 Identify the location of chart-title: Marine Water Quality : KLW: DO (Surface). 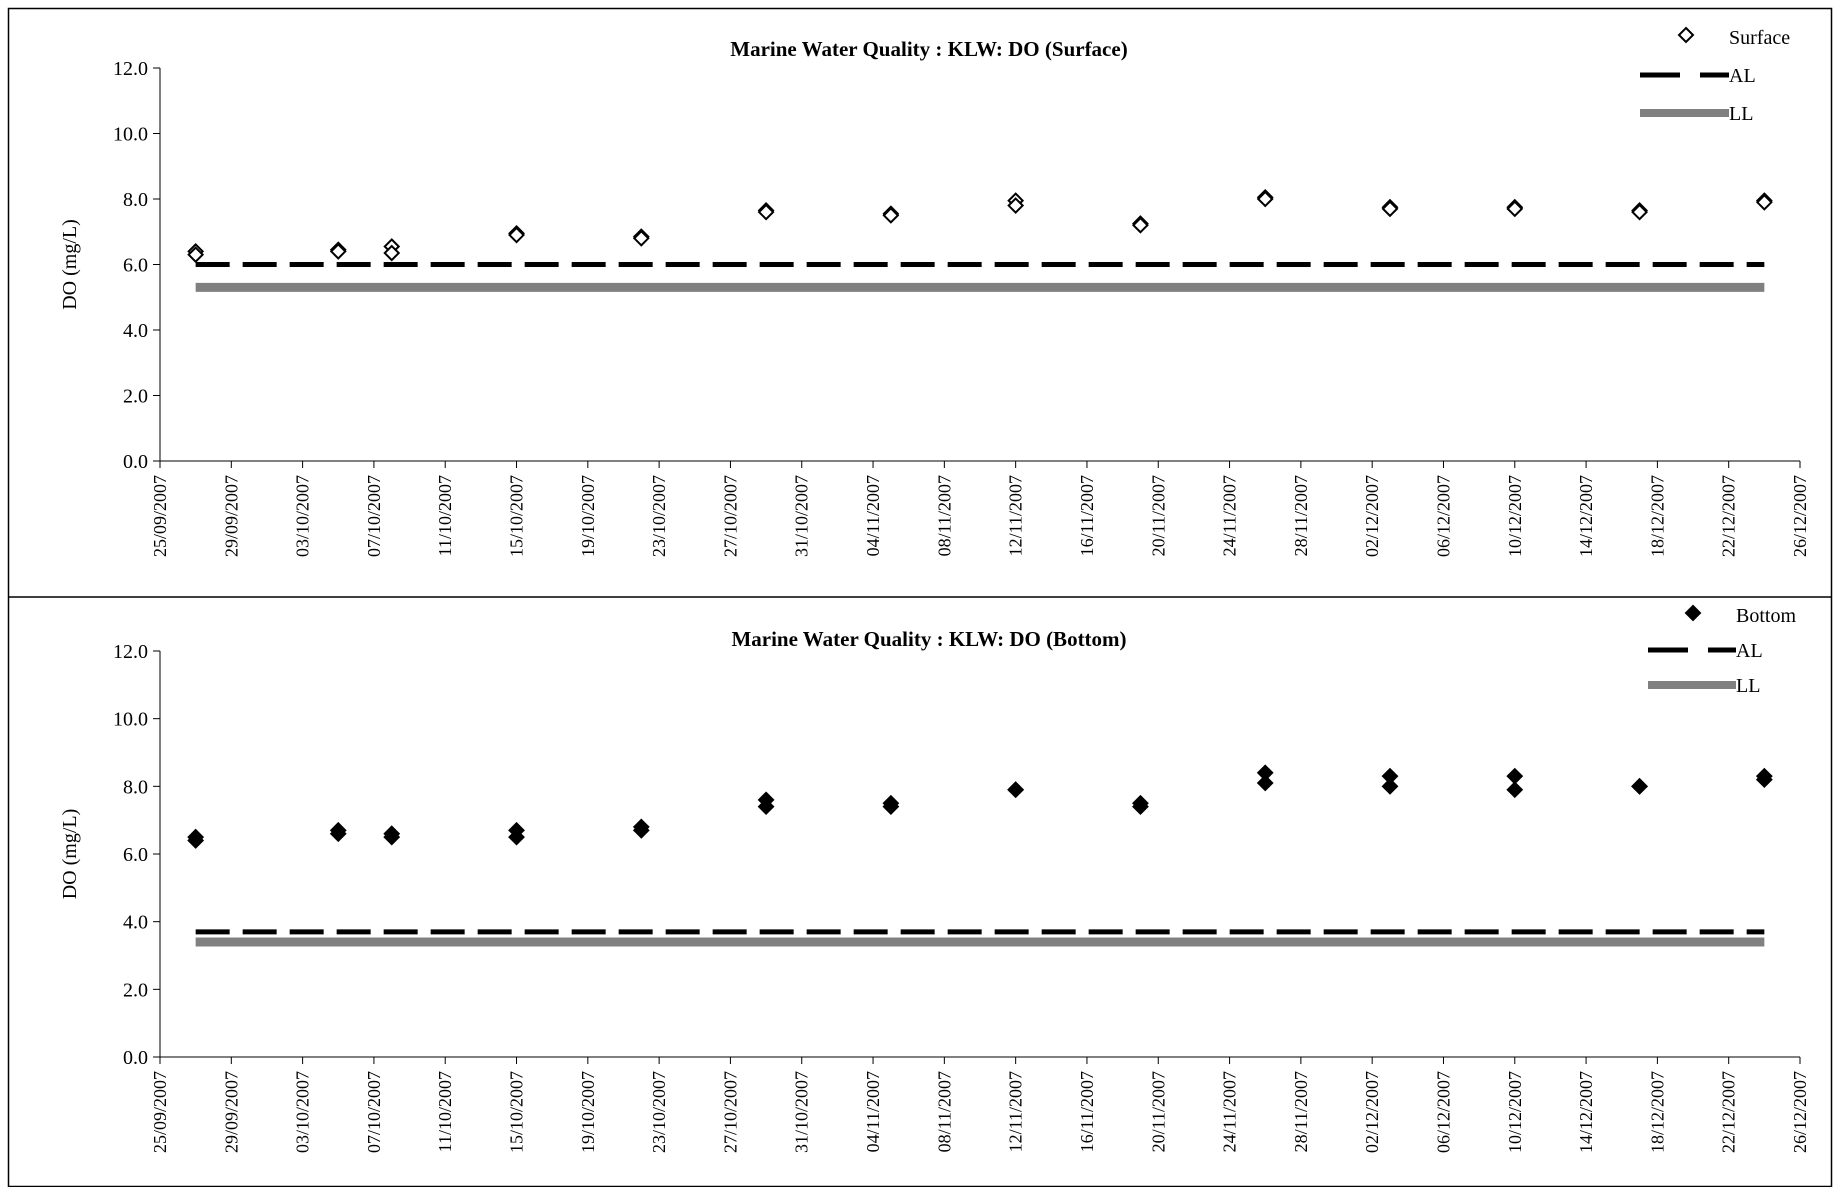
(928, 49).